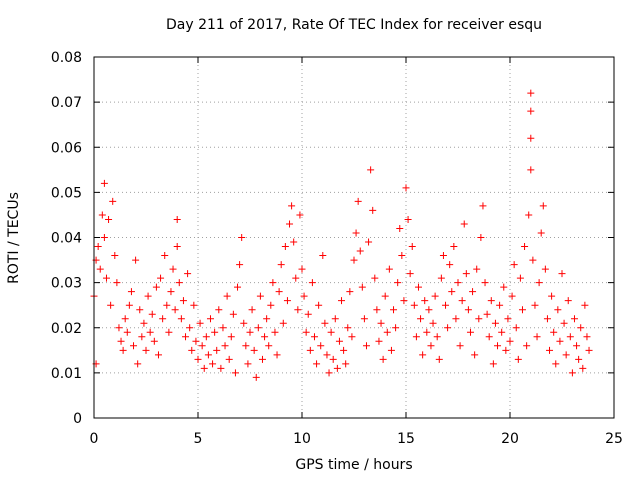 This screenshot has width=640, height=480. I want to click on y-tick-label: 0.07, so click(66, 103).